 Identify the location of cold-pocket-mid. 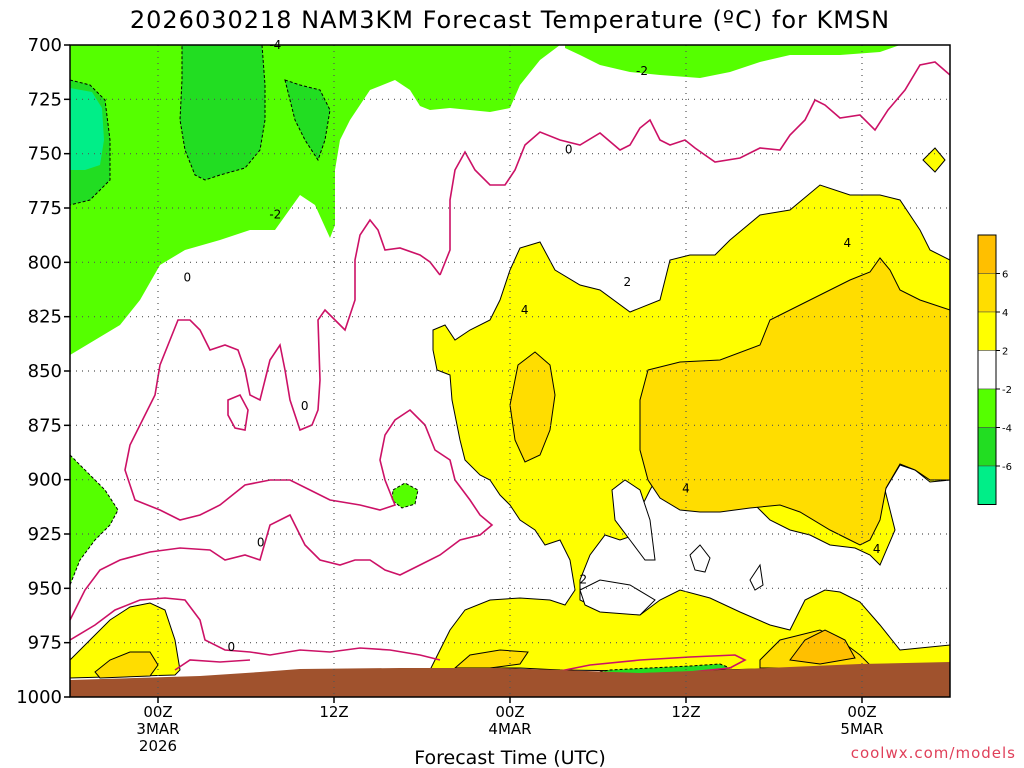
(405, 495).